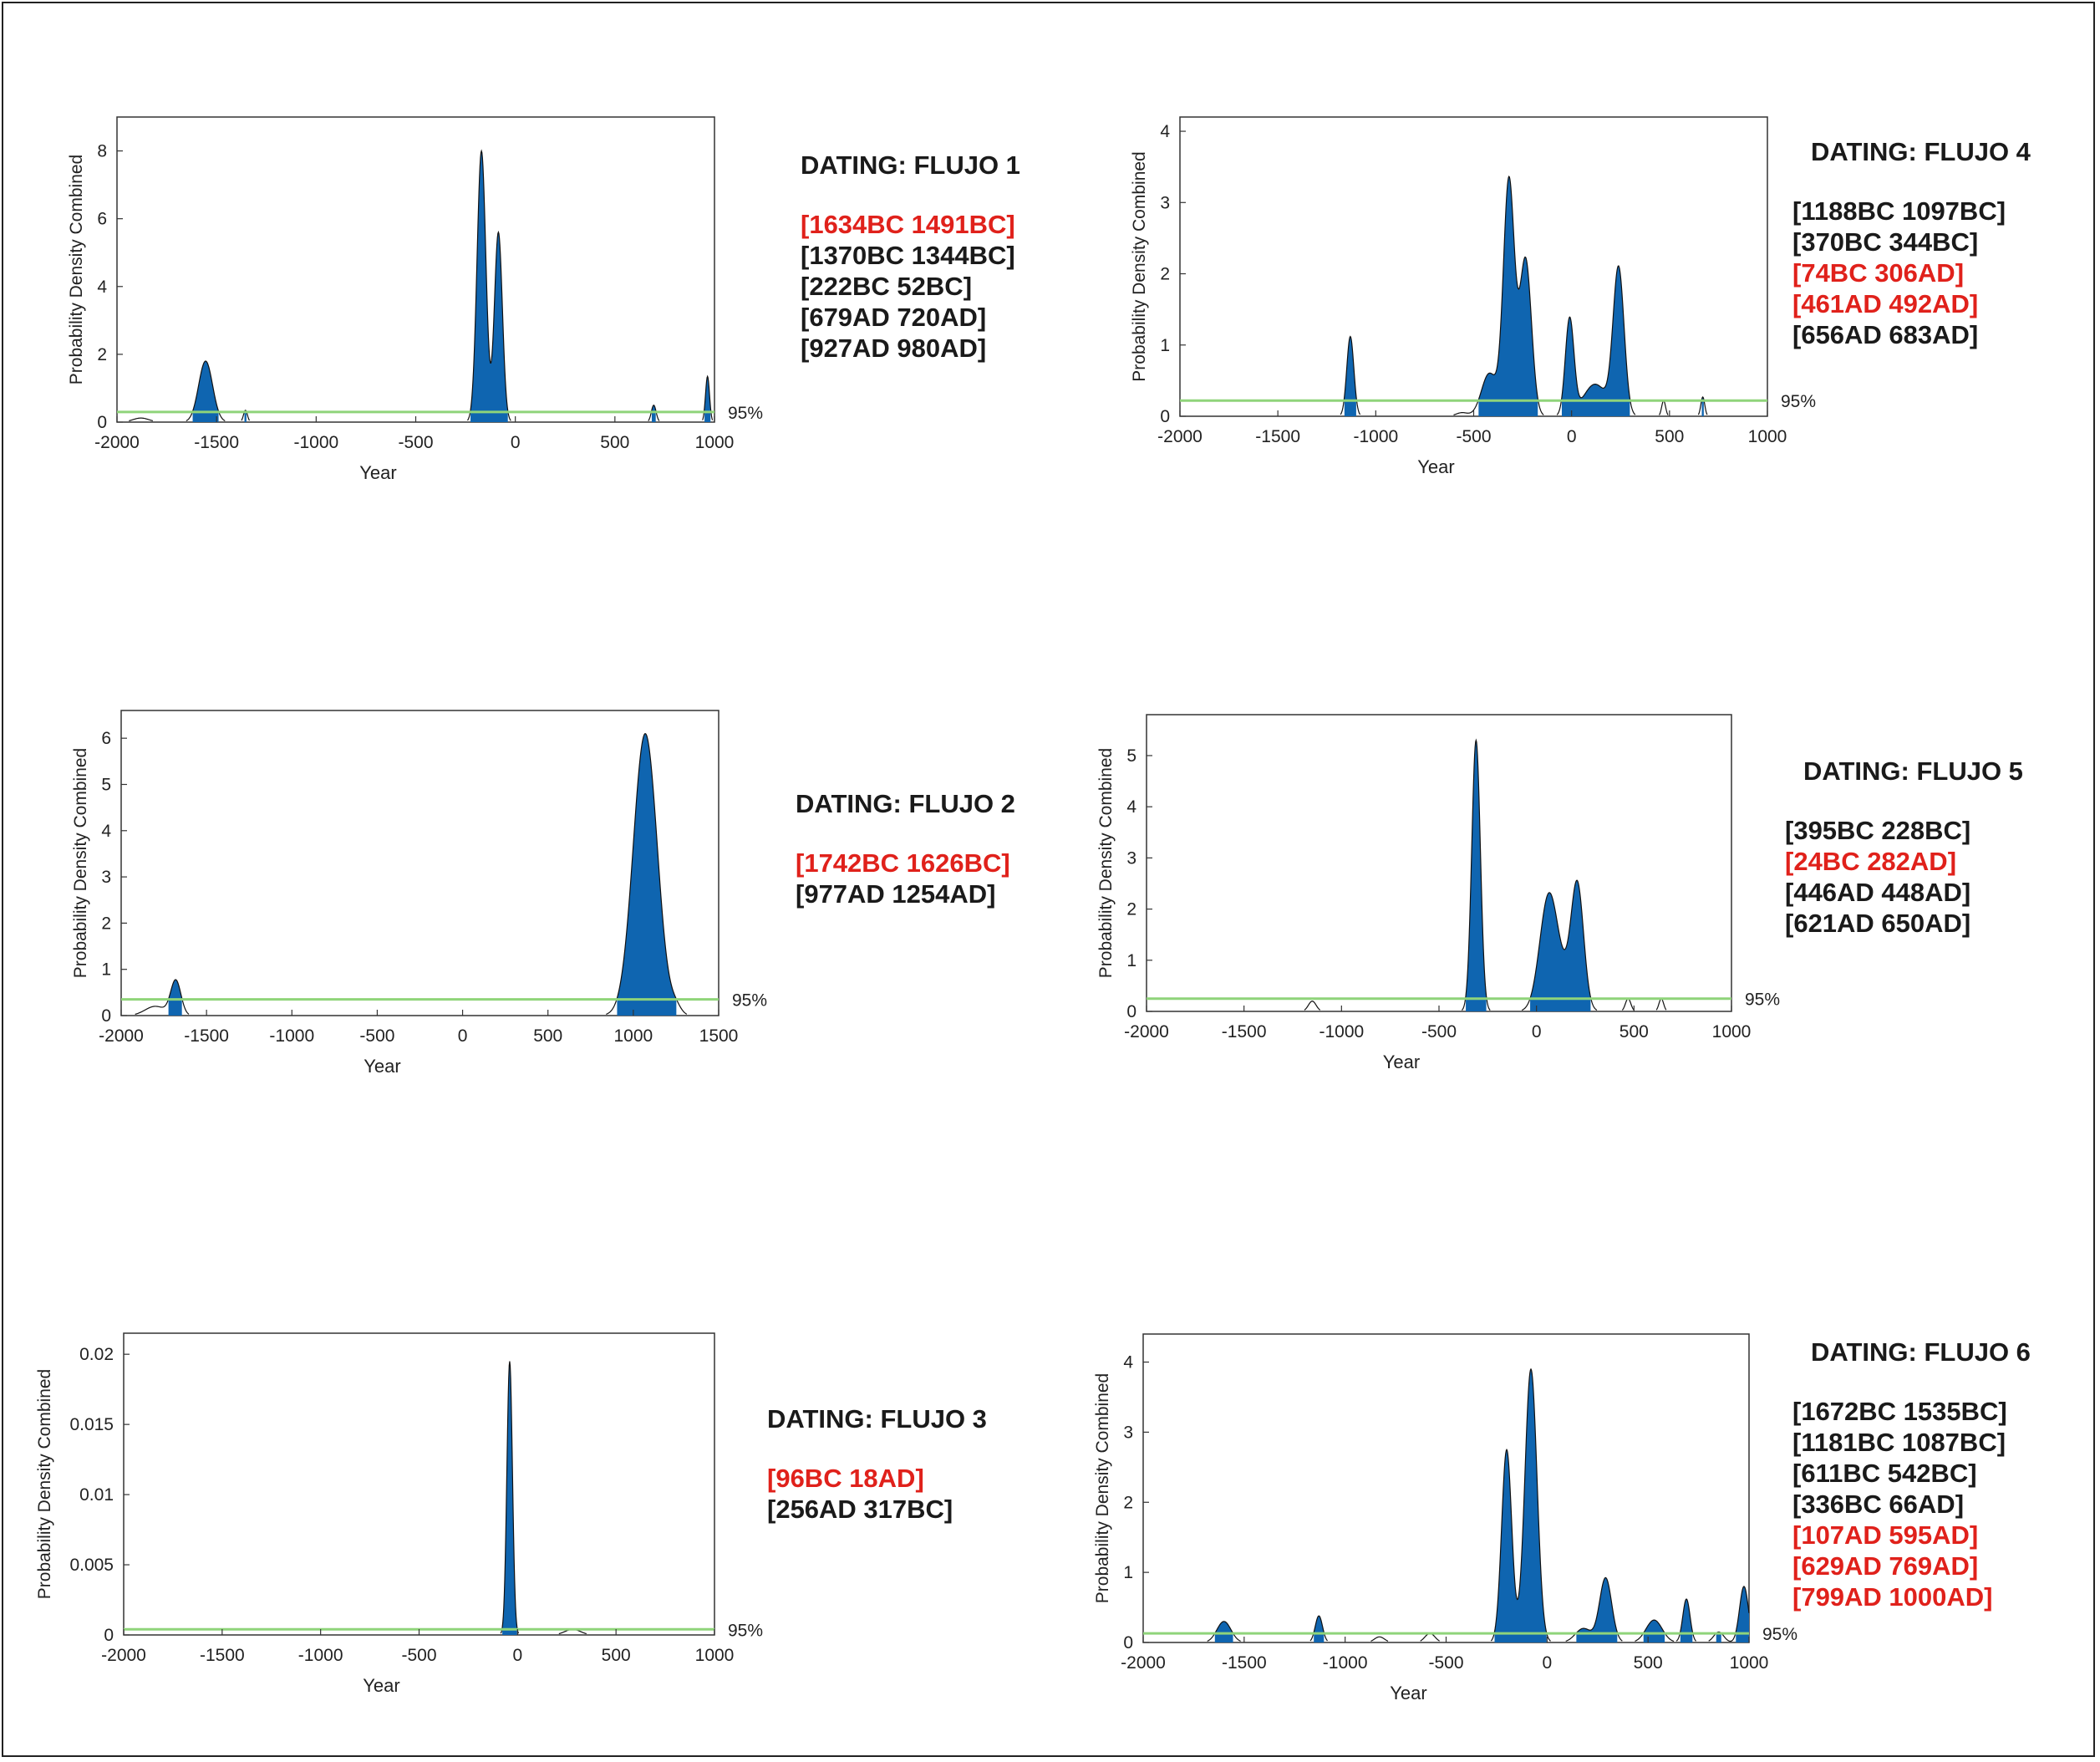 The image size is (2100, 1762). Describe the element at coordinates (1899, 1442) in the screenshot. I see `date-range: [1181BC 1087BC]` at that location.